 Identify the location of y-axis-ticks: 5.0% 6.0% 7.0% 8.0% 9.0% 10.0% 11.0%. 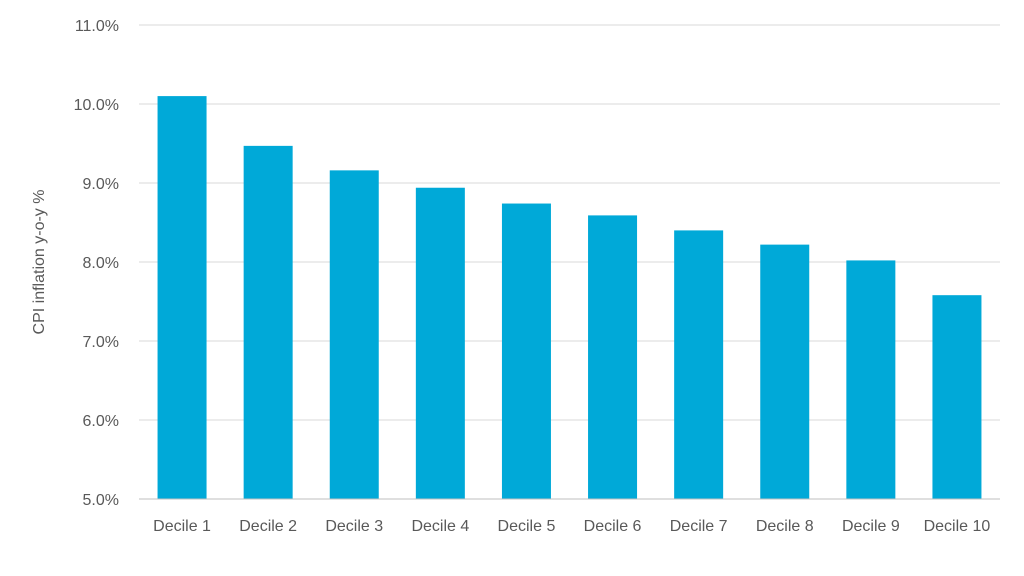
(96, 263).